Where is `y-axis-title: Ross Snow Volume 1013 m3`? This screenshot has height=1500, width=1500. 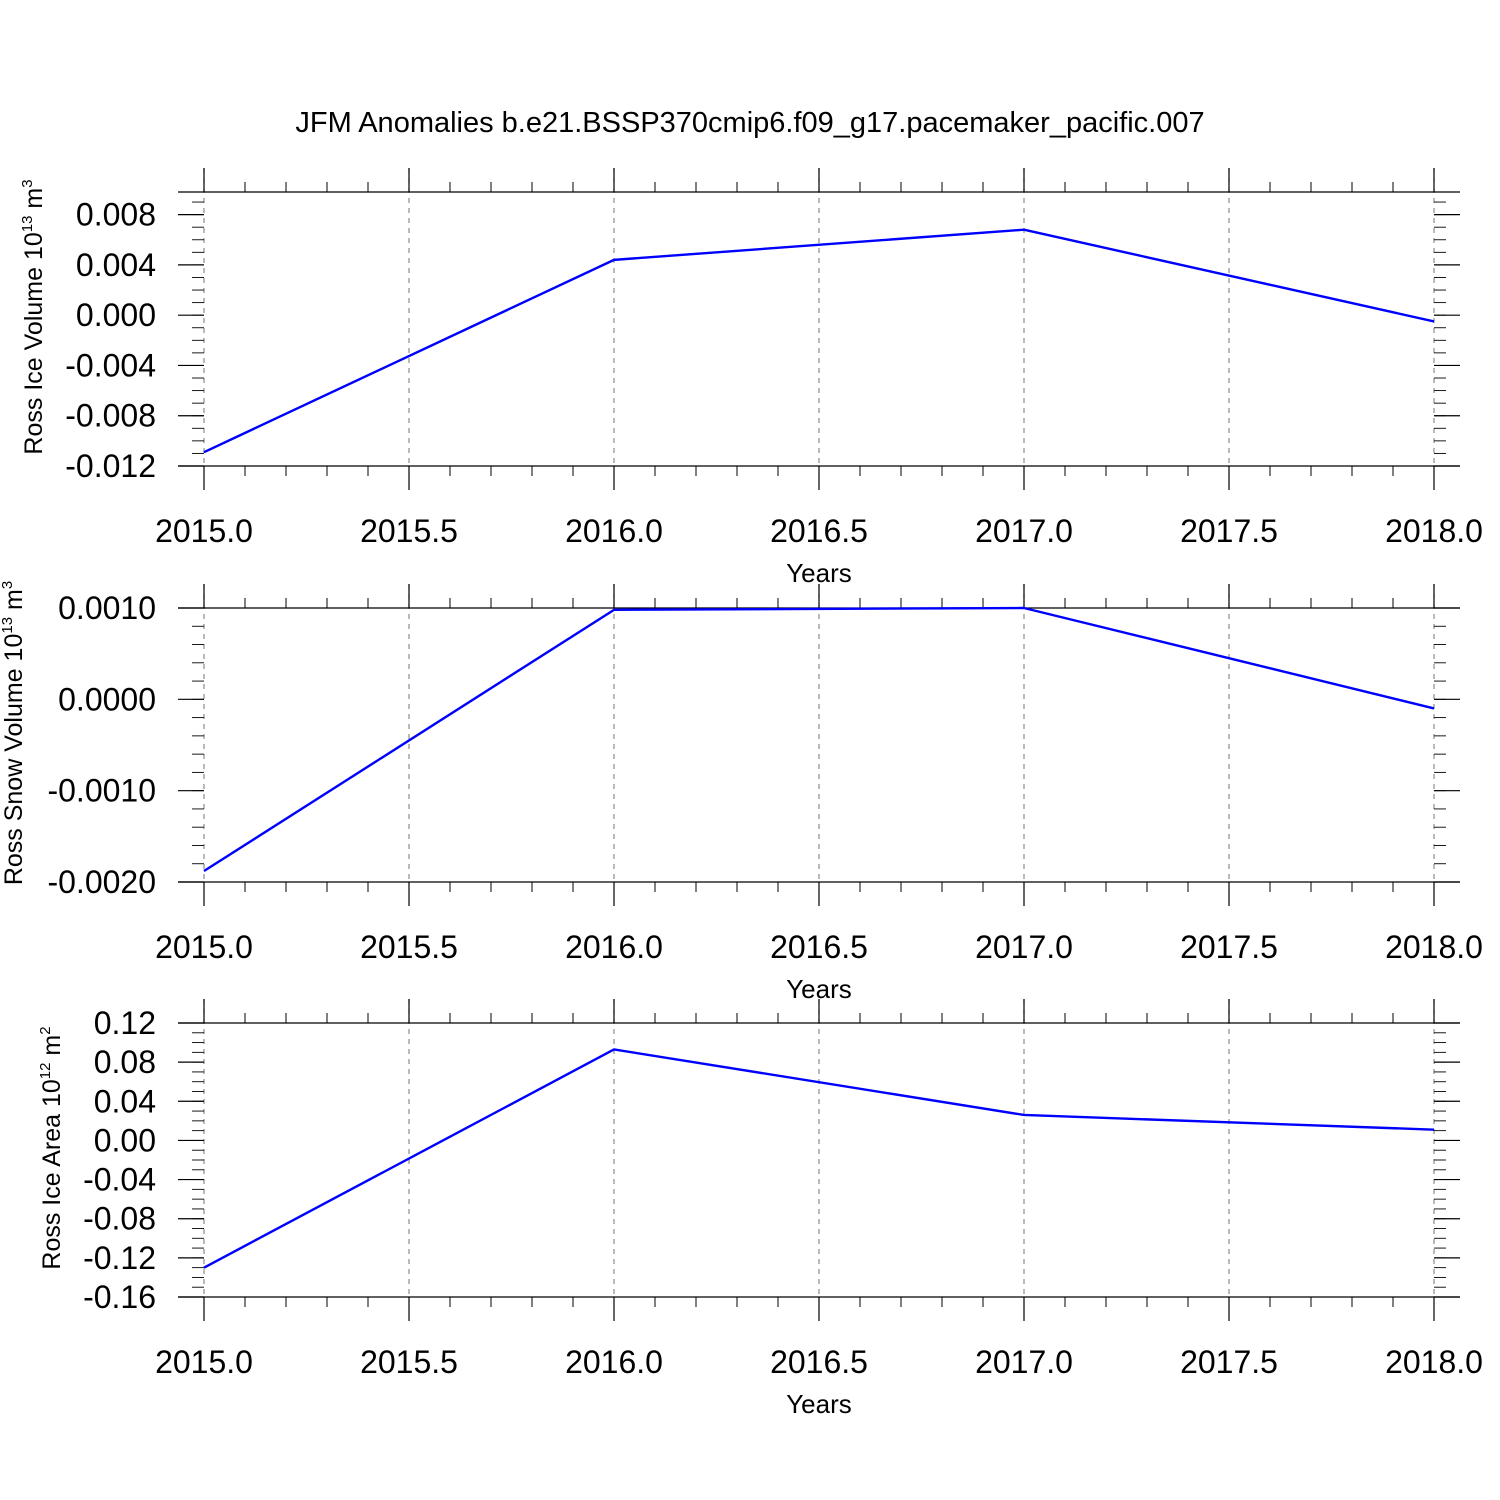 y-axis-title: Ross Snow Volume 1013 m3 is located at coordinates (14, 733).